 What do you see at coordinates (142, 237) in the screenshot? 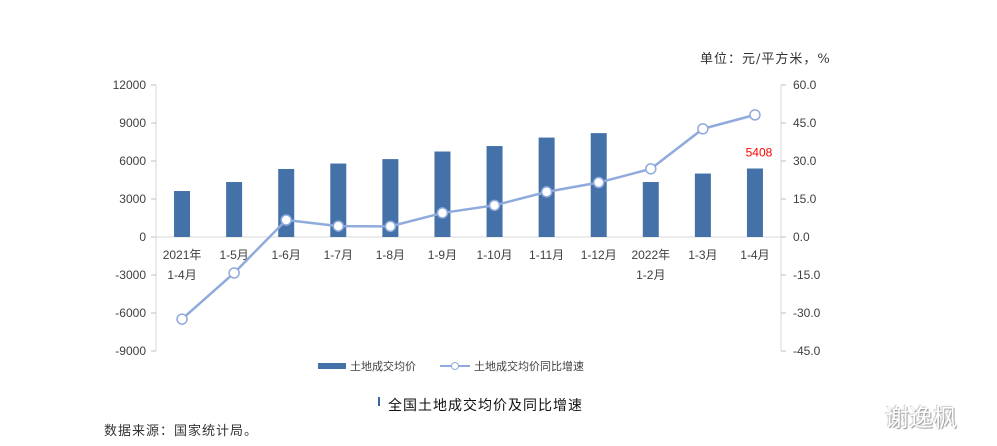
I see `left-axis-tick: 0` at bounding box center [142, 237].